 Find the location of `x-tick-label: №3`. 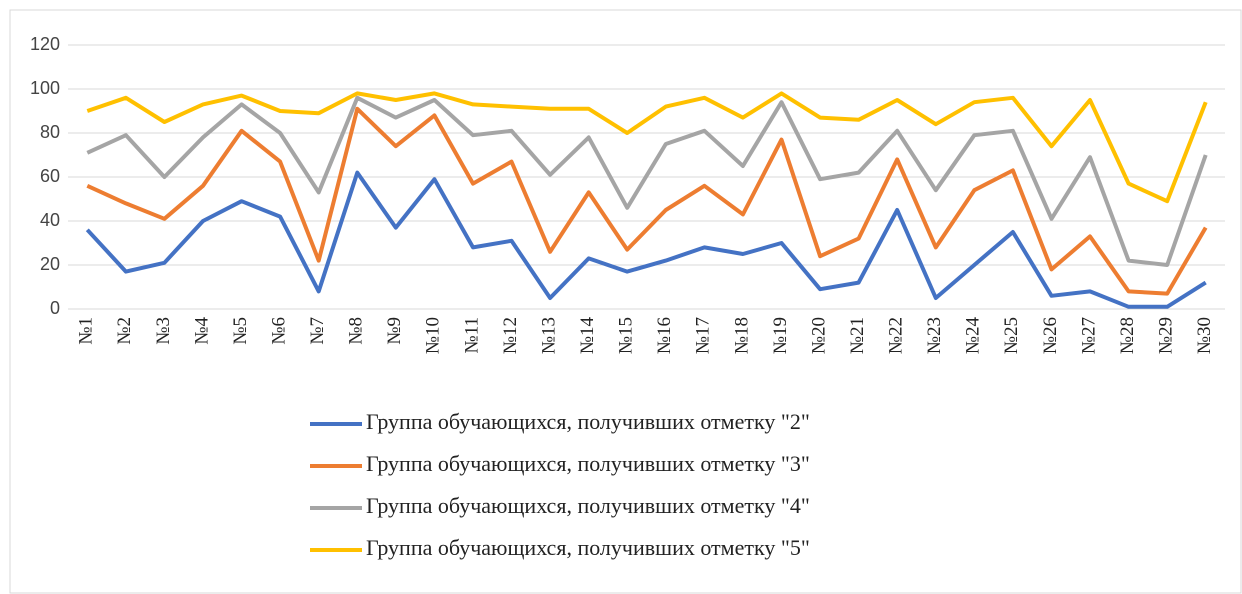

x-tick-label: №3 is located at coordinates (163, 331).